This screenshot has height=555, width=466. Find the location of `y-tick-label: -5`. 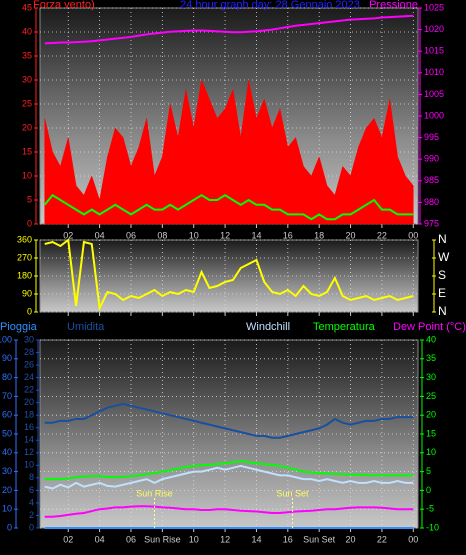

y-tick-label: -5 is located at coordinates (430, 509).